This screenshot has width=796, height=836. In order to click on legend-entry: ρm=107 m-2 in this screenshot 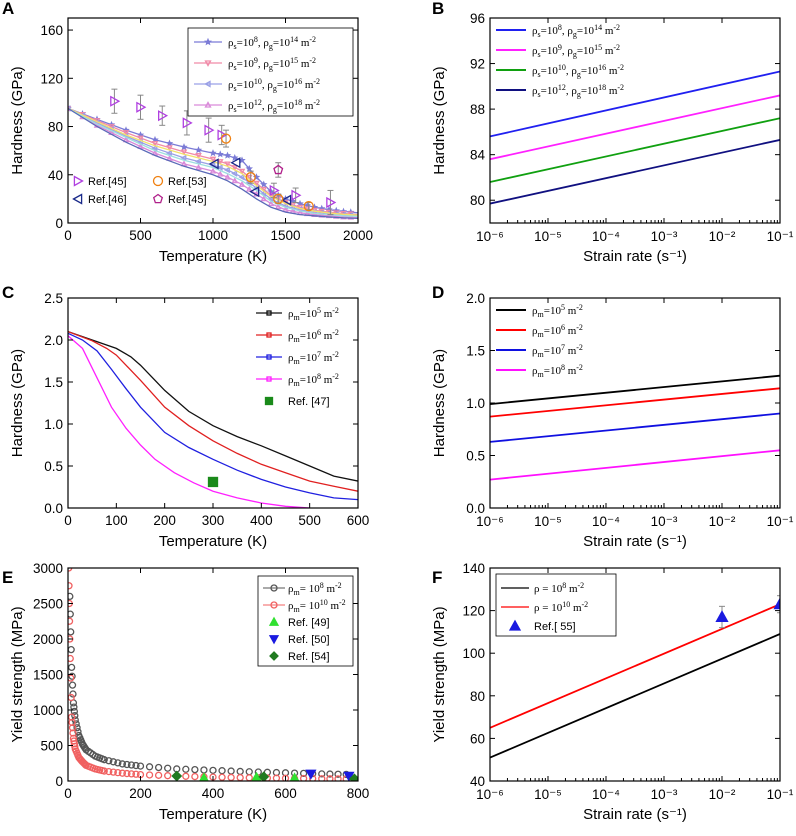, I will do `click(313, 358)`.